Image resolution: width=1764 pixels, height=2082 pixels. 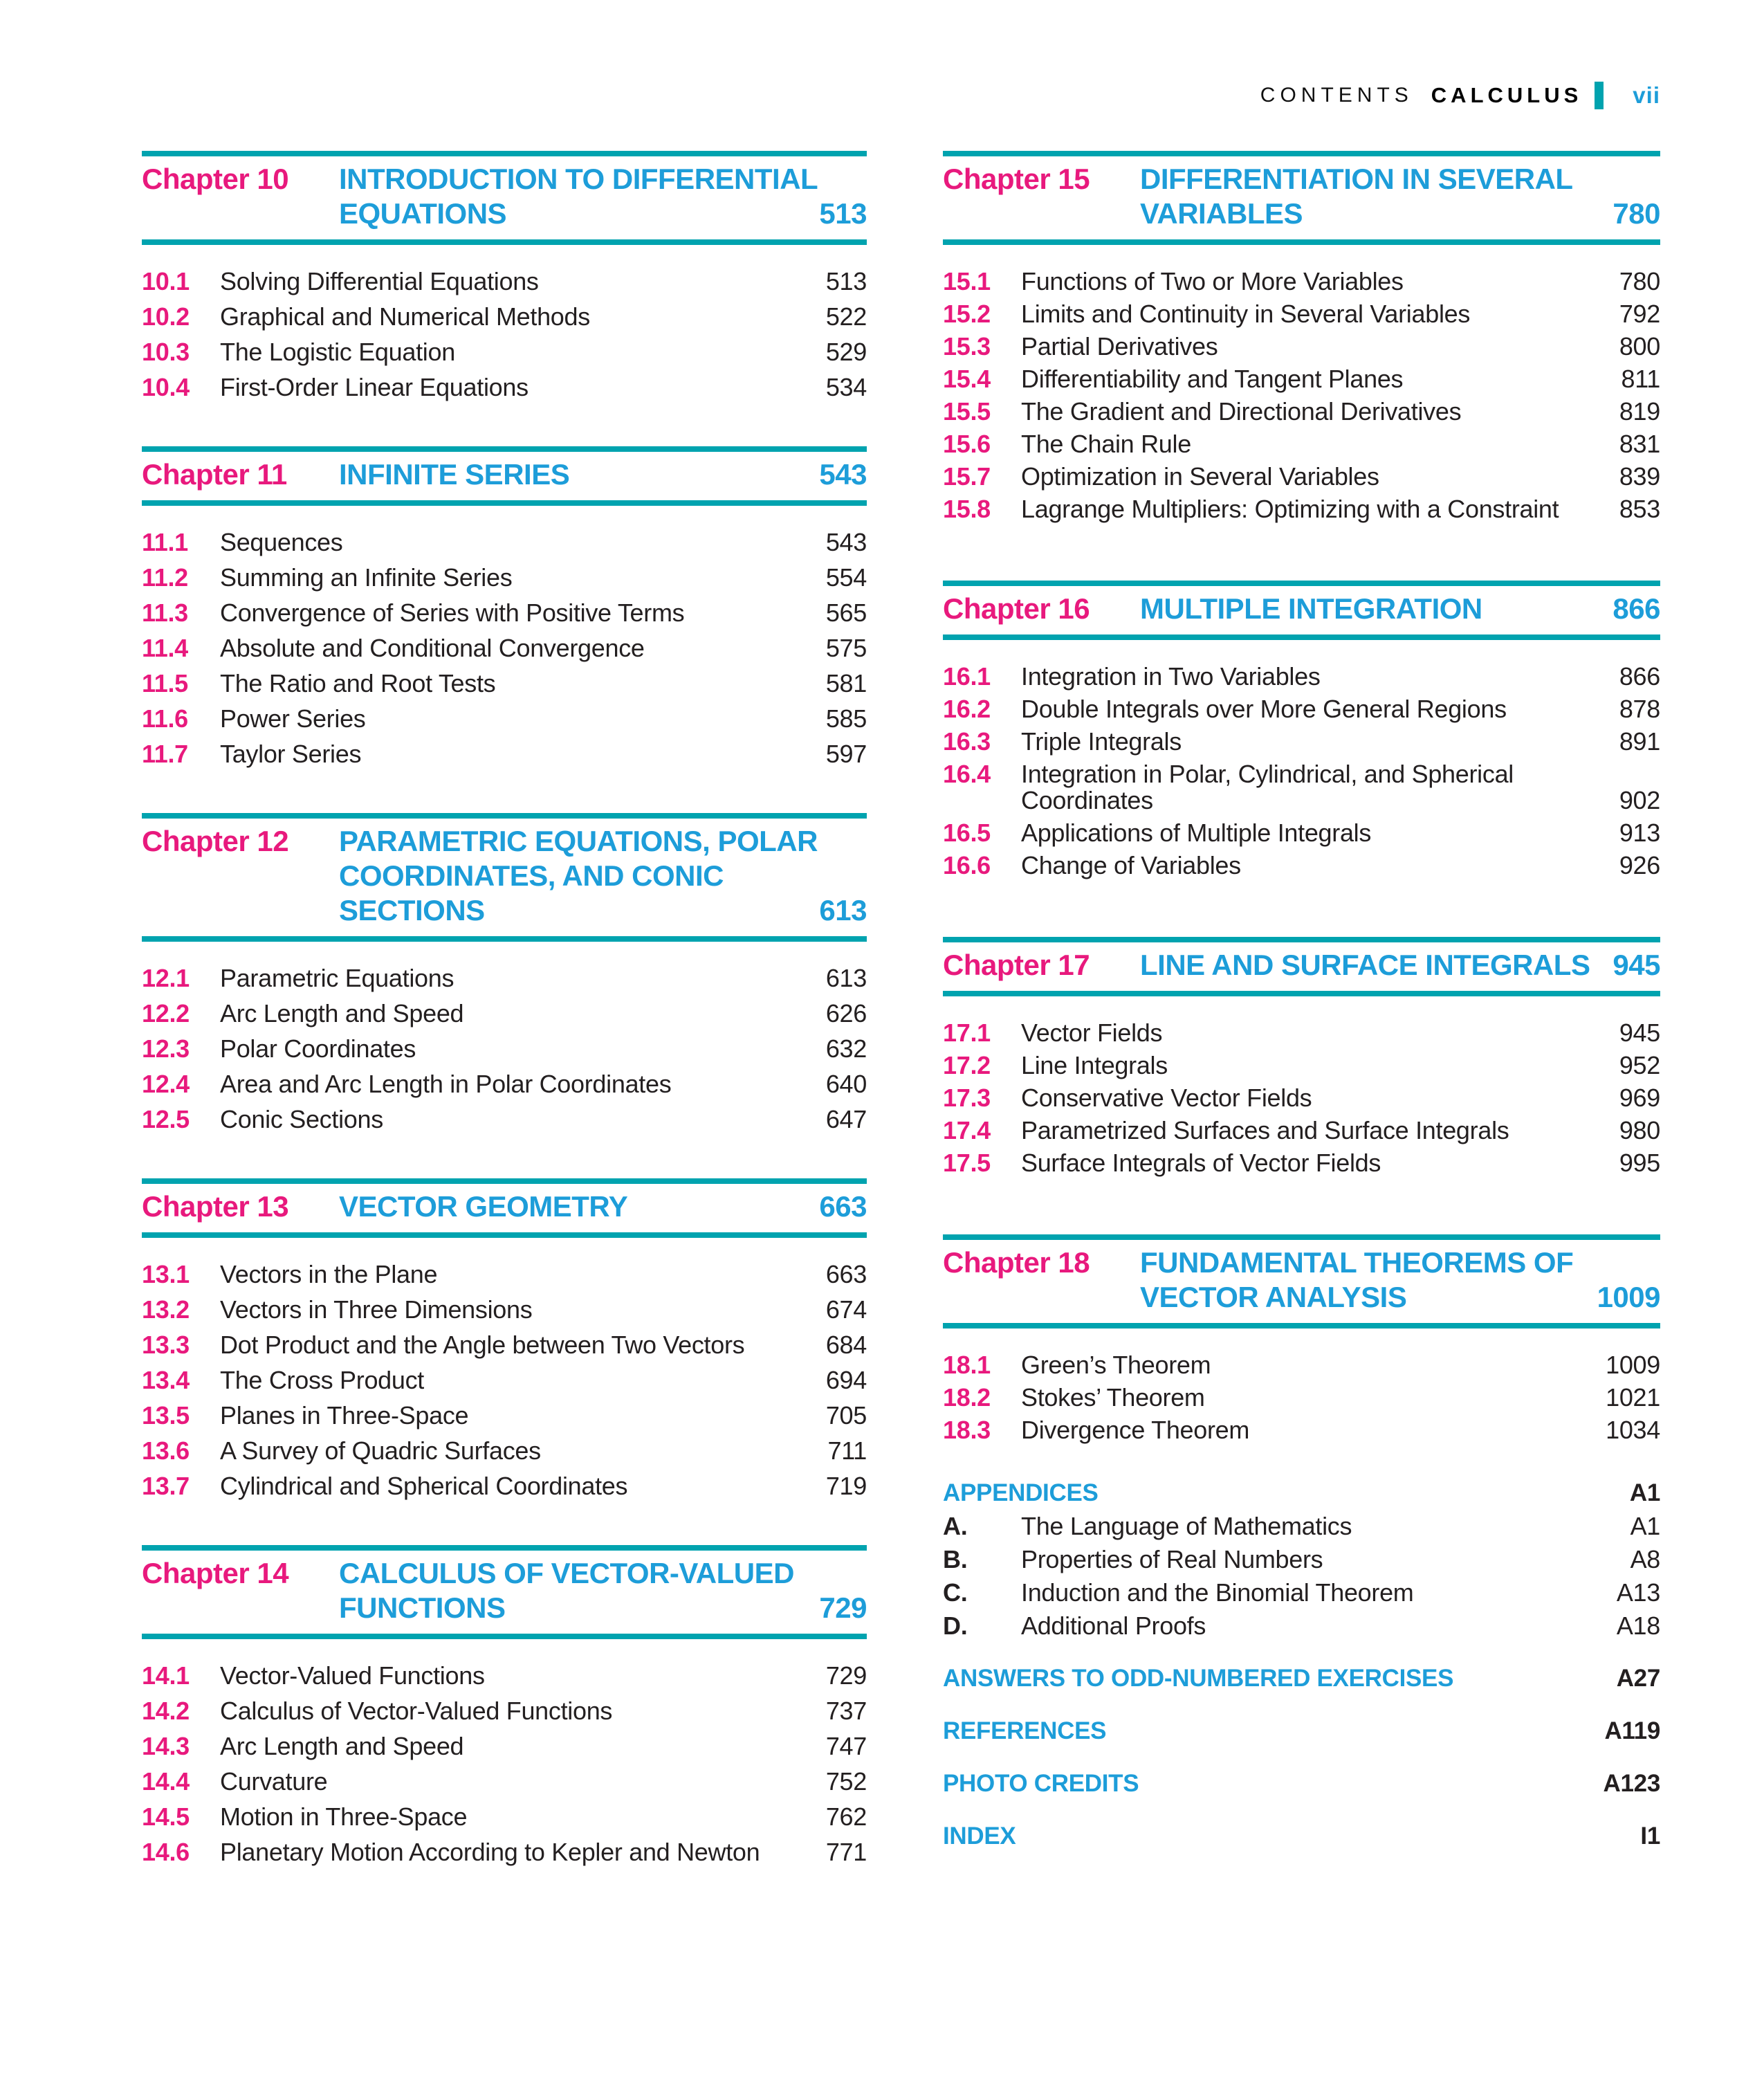 What do you see at coordinates (1016, 608) in the screenshot?
I see `chapter-number: Chapter 16` at bounding box center [1016, 608].